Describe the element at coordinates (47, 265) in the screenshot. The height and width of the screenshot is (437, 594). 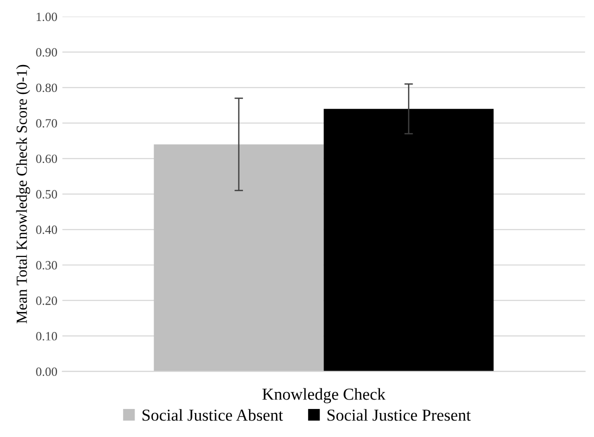
I see `y-tick-label: 0.30` at that location.